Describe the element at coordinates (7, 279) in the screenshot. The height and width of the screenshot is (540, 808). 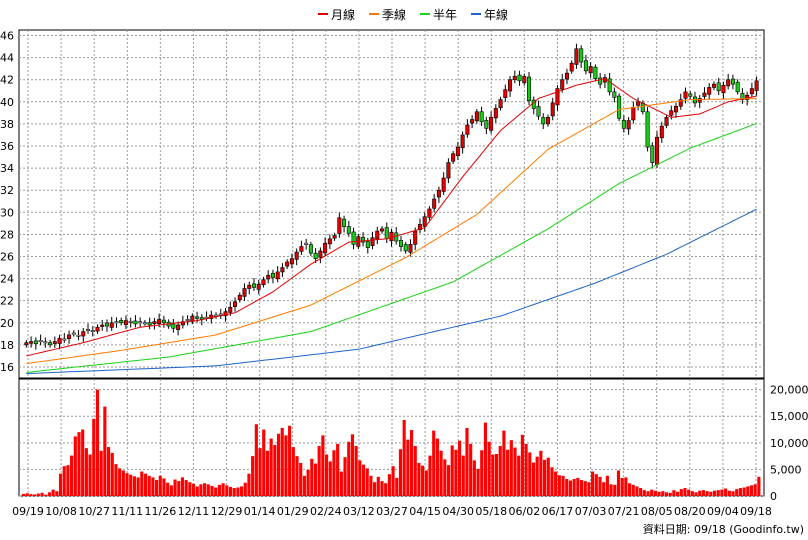
I see `price-y-tick-label: 24` at that location.